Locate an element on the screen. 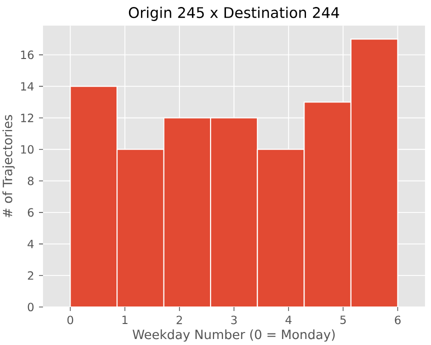  x-tick-label: 3 is located at coordinates (234, 320).